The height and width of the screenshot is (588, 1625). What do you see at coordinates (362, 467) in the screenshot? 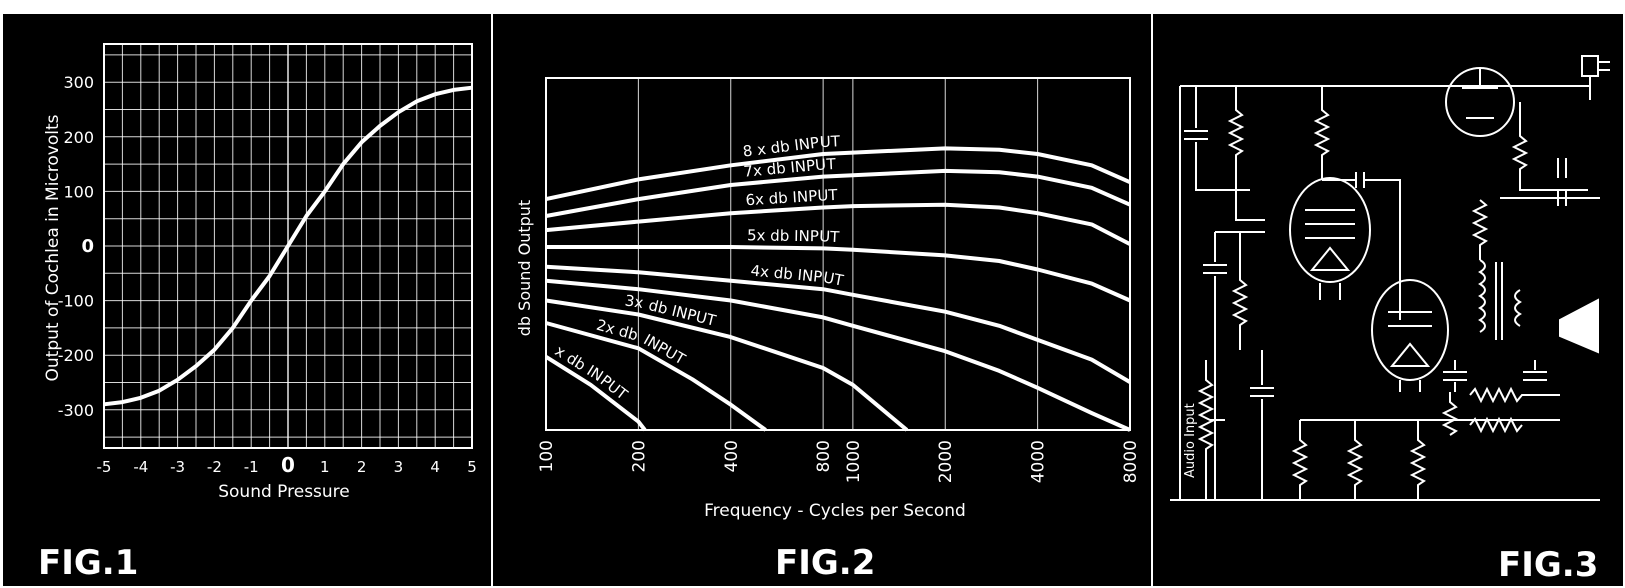
I see `fig1-x-tick-label: 2` at bounding box center [362, 467].